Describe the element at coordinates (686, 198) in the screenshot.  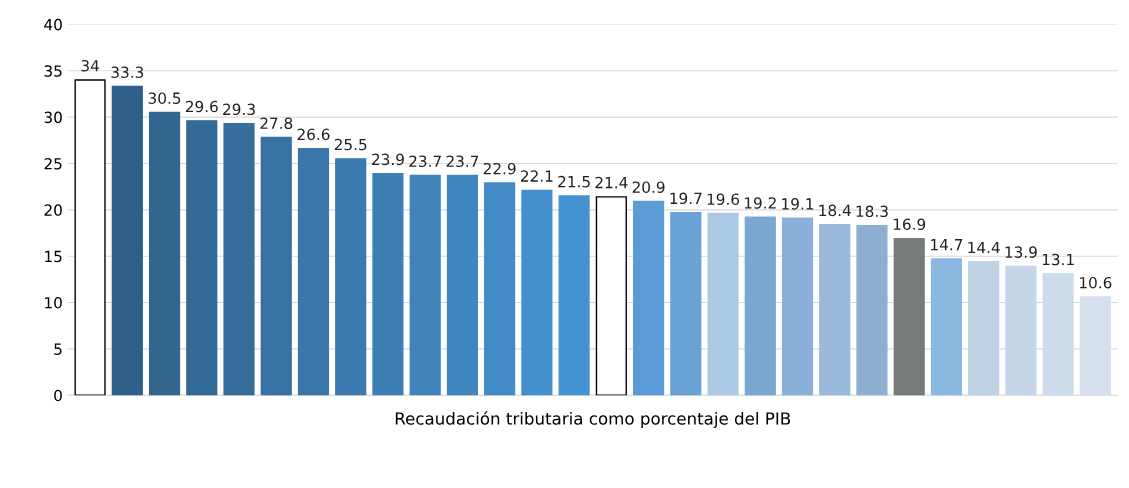
I see `data-label: 19.7` at that location.